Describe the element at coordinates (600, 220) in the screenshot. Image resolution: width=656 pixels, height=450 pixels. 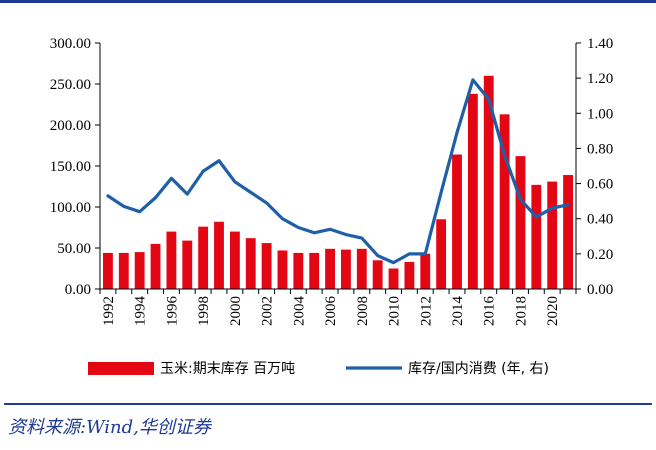
I see `right-tick-label: 0.40` at that location.